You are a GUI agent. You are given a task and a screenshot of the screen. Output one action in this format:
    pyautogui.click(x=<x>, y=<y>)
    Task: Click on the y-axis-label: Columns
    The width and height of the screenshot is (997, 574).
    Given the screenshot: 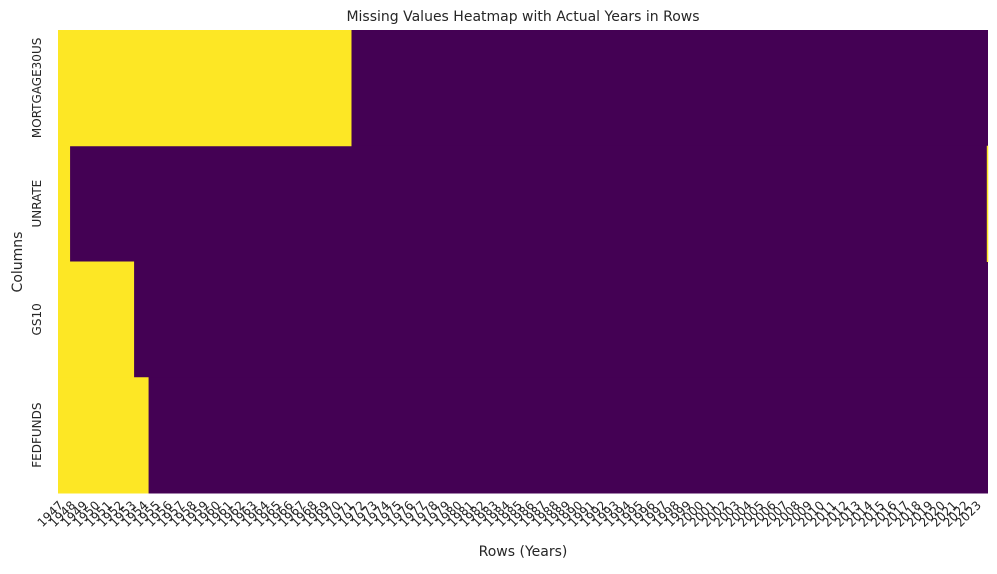 What is the action you would take?
    pyautogui.click(x=18, y=262)
    